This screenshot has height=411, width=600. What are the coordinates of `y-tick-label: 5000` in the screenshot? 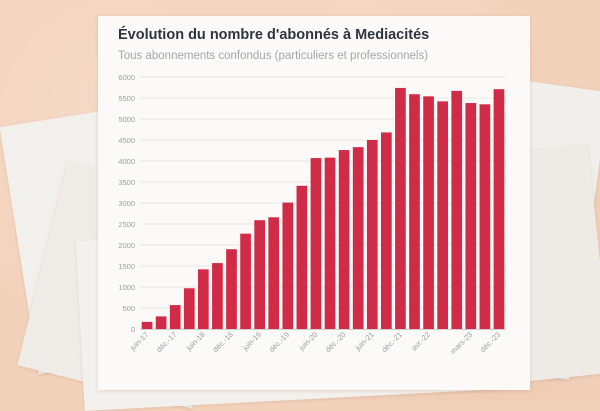 It's located at (126, 119).